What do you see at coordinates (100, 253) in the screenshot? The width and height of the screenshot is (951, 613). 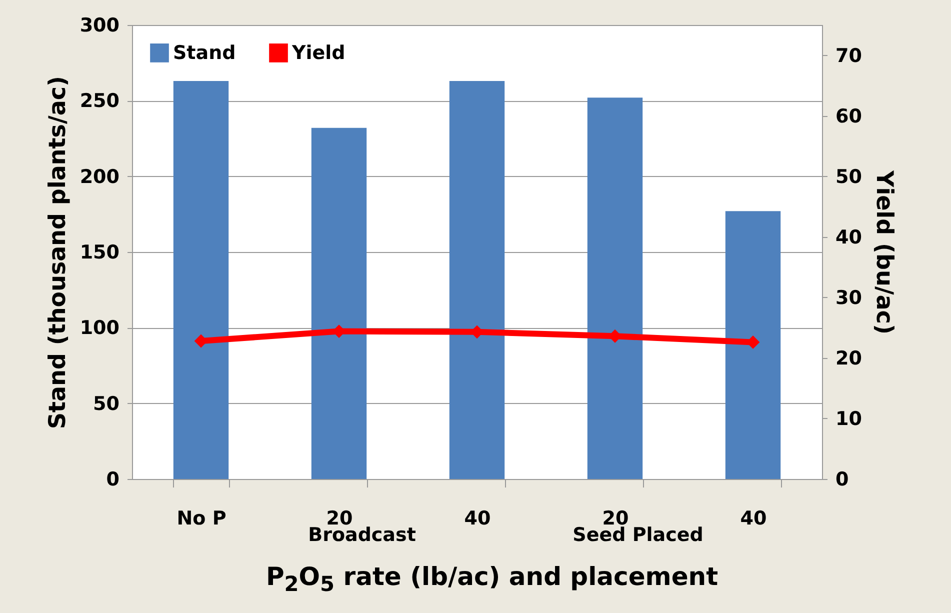 I see `y-tick-label: 150` at bounding box center [100, 253].